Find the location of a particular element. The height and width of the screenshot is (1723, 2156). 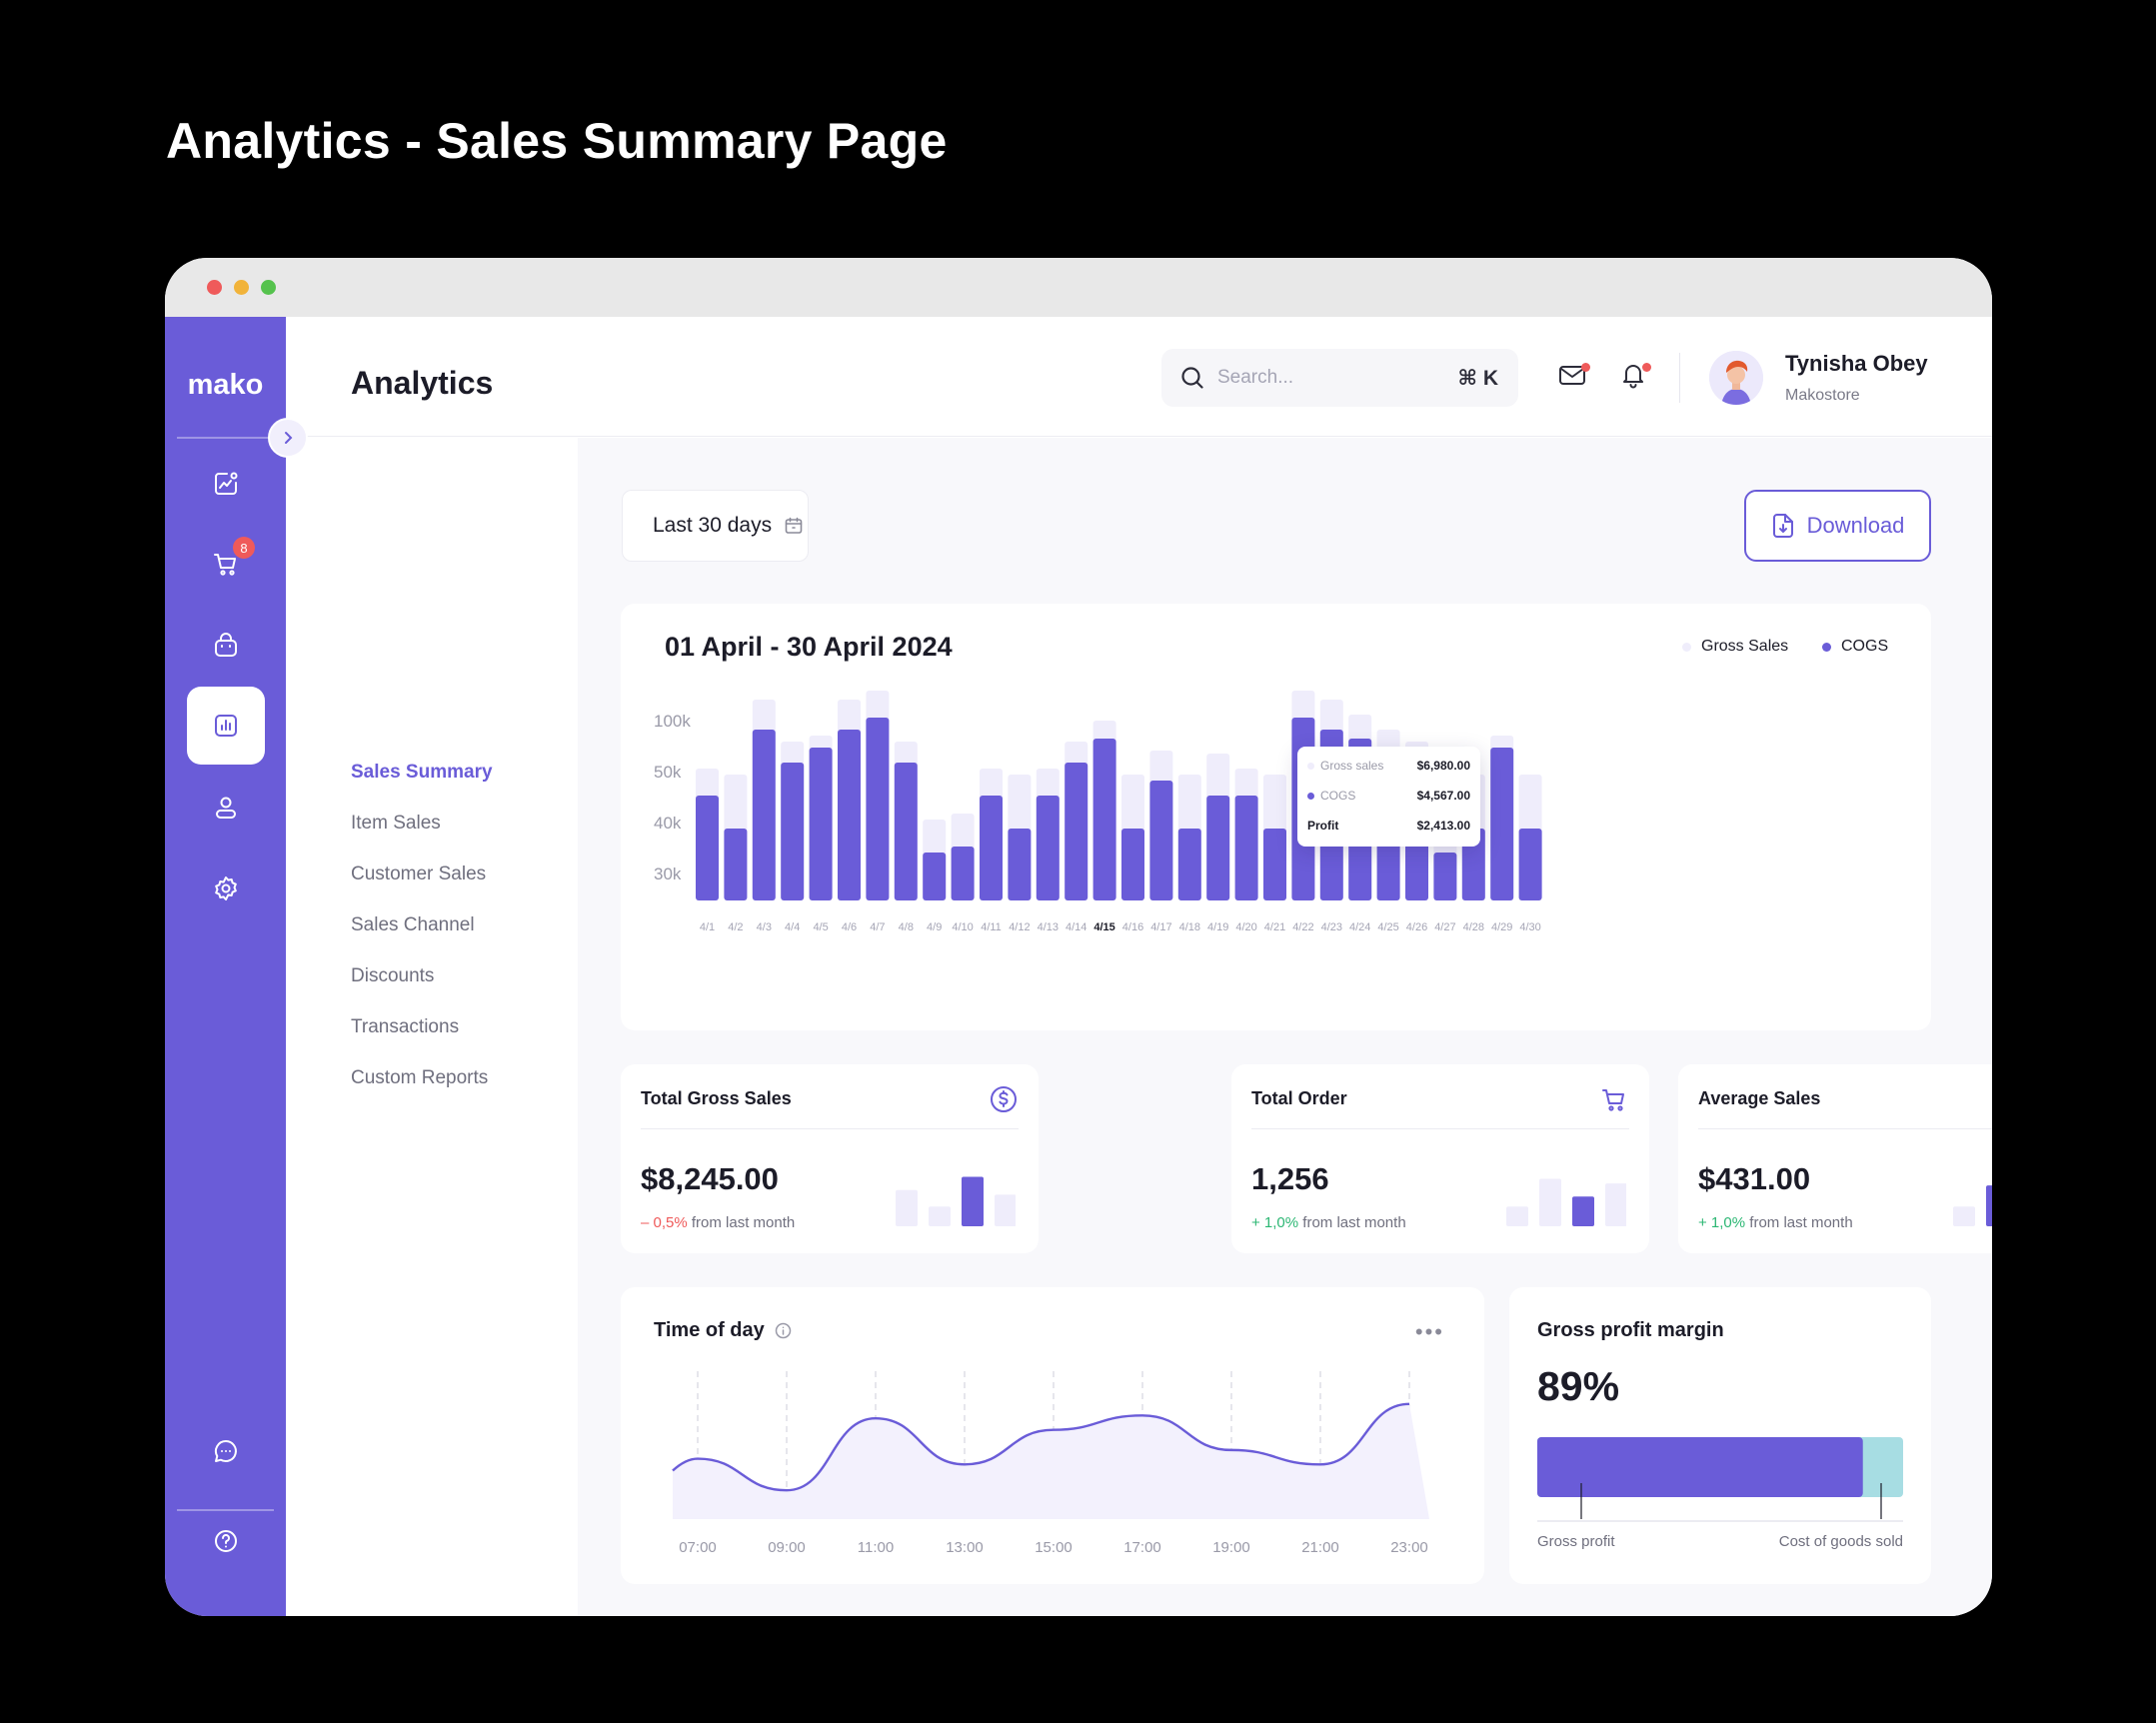

stat-value: $431.00 is located at coordinates (1754, 1178).